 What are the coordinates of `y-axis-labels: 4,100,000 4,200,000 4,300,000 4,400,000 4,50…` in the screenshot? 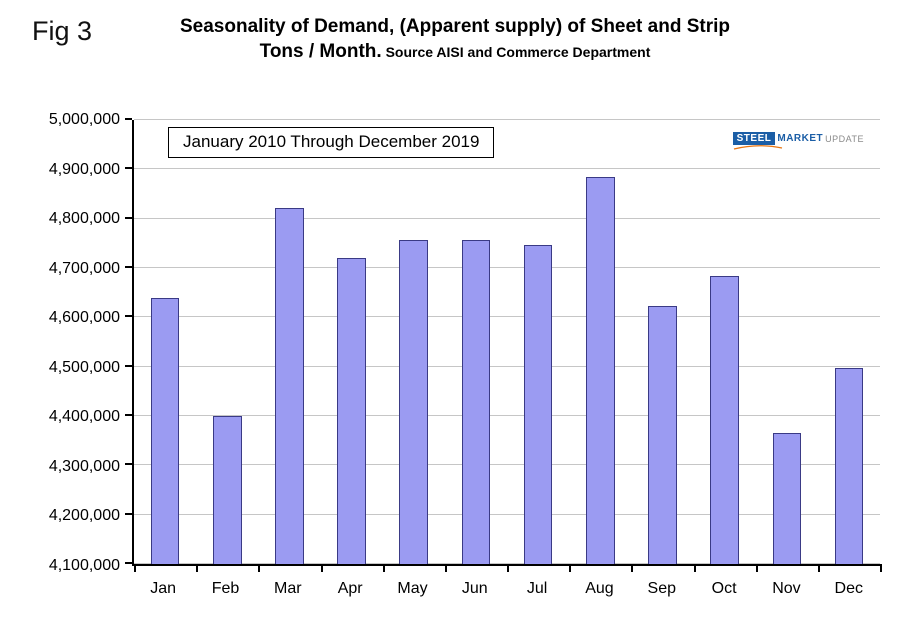 It's located at (60, 342).